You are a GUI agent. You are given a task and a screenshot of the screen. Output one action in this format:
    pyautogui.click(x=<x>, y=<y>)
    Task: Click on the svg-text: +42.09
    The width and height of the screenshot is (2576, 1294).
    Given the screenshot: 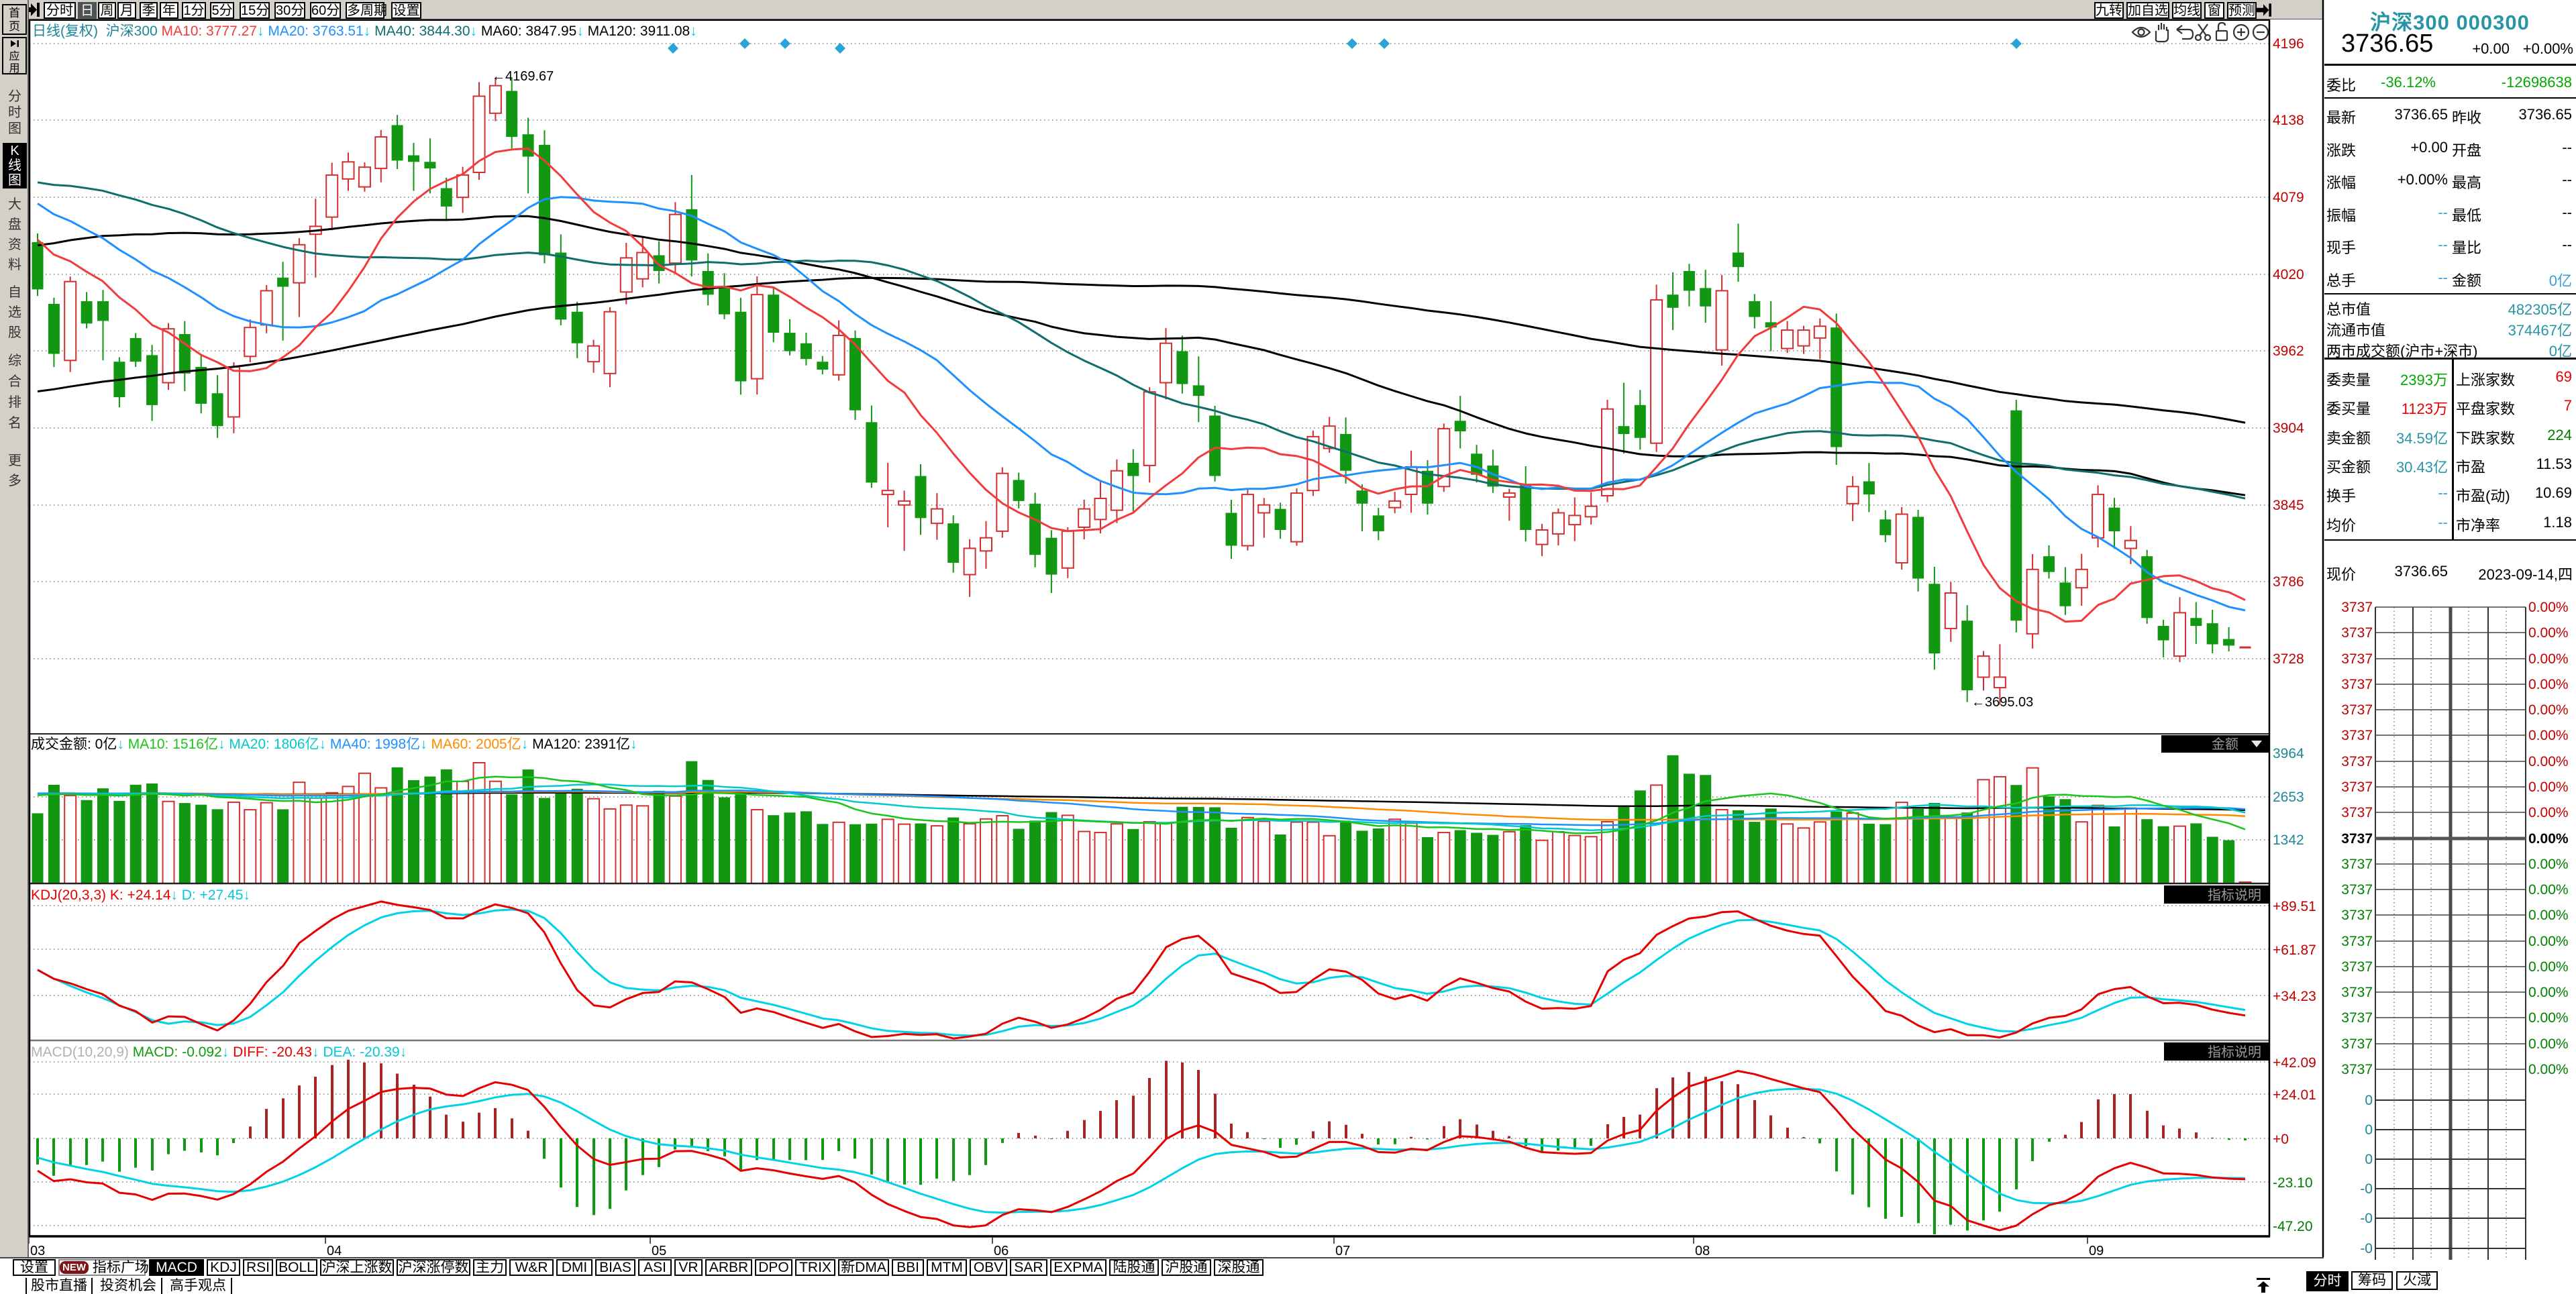 What is the action you would take?
    pyautogui.click(x=2294, y=1063)
    